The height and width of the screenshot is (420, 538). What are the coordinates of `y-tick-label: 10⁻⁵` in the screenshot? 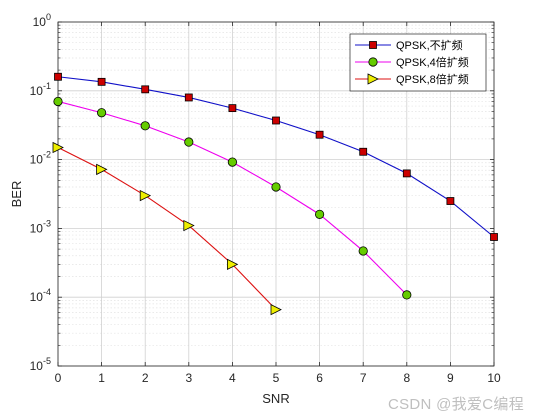 It's located at (40, 364).